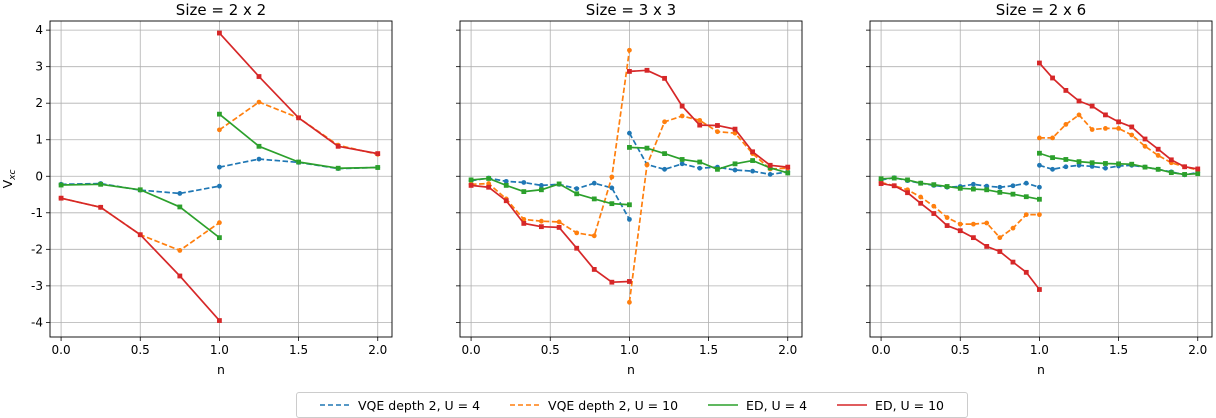 This screenshot has width=1216, height=418. I want to click on y-tick-label: 4, so click(39, 30).